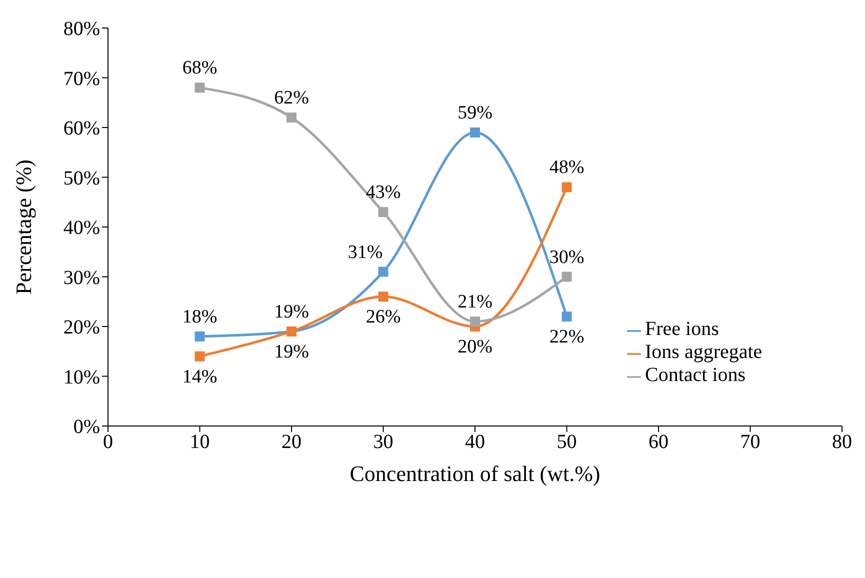 Image resolution: width=865 pixels, height=578 pixels. I want to click on y-tick-label: 70%, so click(81, 79).